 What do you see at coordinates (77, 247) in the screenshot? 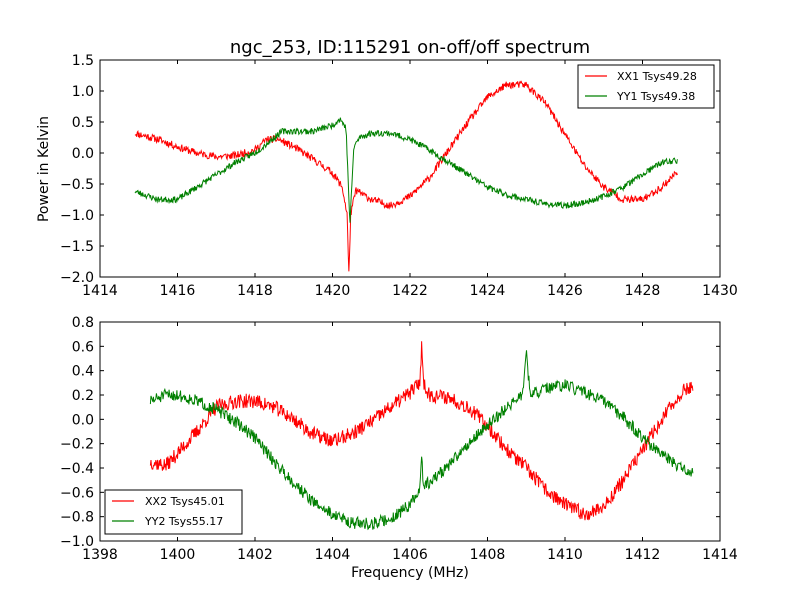
I see `top-y-tick-label: −1.5` at bounding box center [77, 247].